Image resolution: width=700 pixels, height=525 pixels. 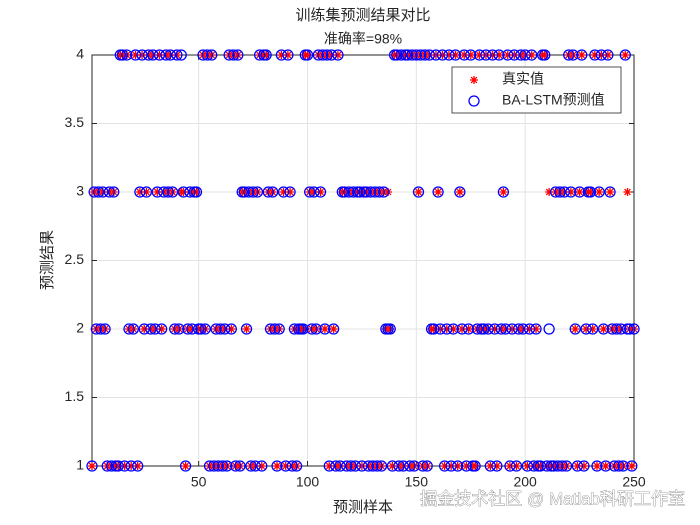 What do you see at coordinates (199, 482) in the screenshot?
I see `x-tick-label: 50` at bounding box center [199, 482].